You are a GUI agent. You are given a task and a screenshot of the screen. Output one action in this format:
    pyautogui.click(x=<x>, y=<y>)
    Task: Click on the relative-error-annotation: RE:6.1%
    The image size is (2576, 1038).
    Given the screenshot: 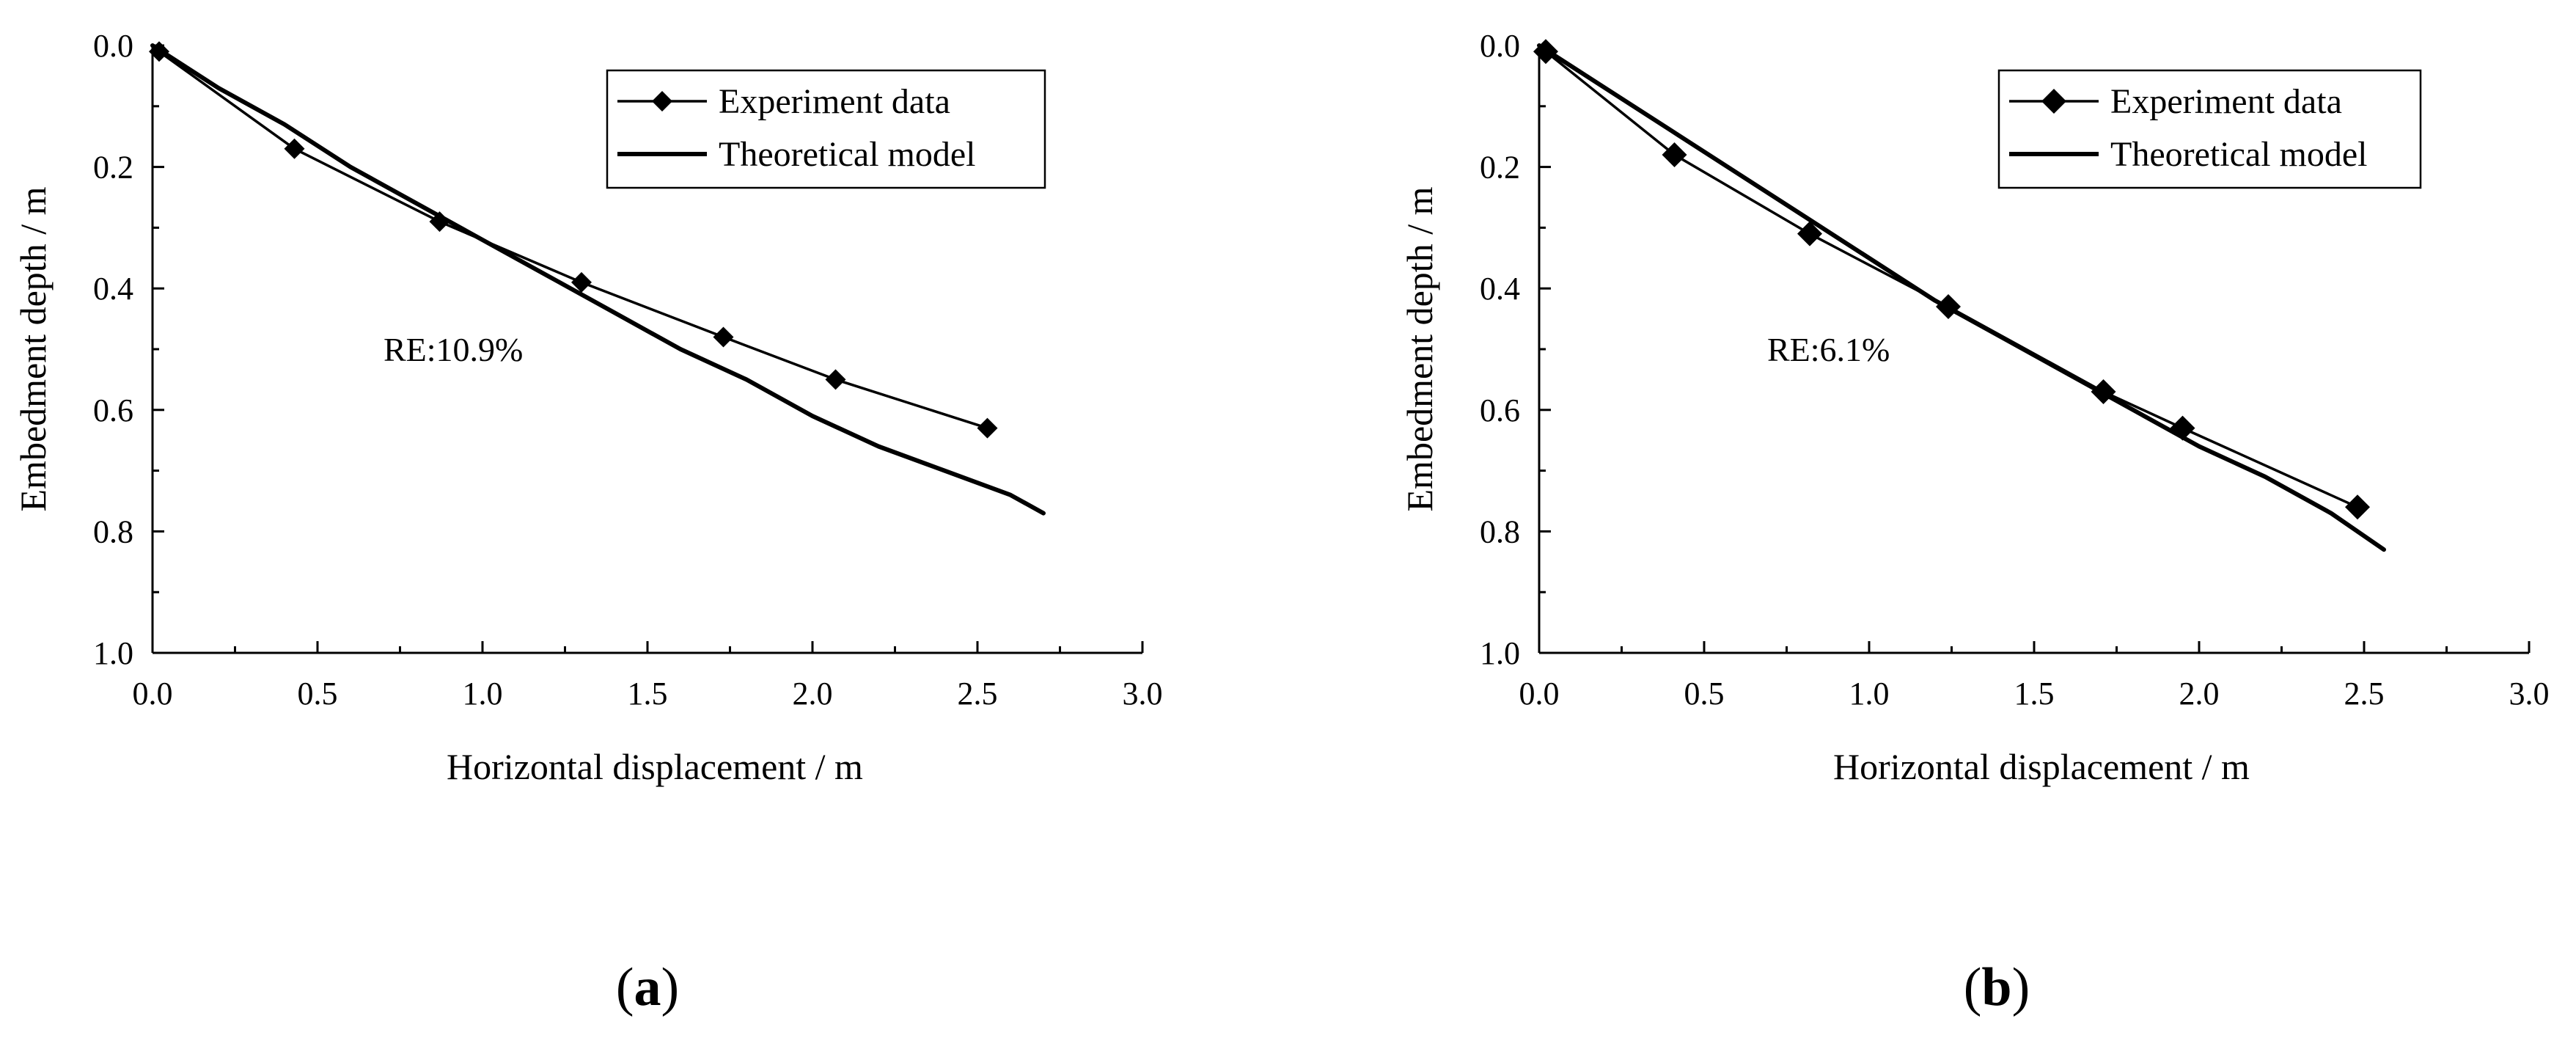 What is the action you would take?
    pyautogui.click(x=1829, y=349)
    